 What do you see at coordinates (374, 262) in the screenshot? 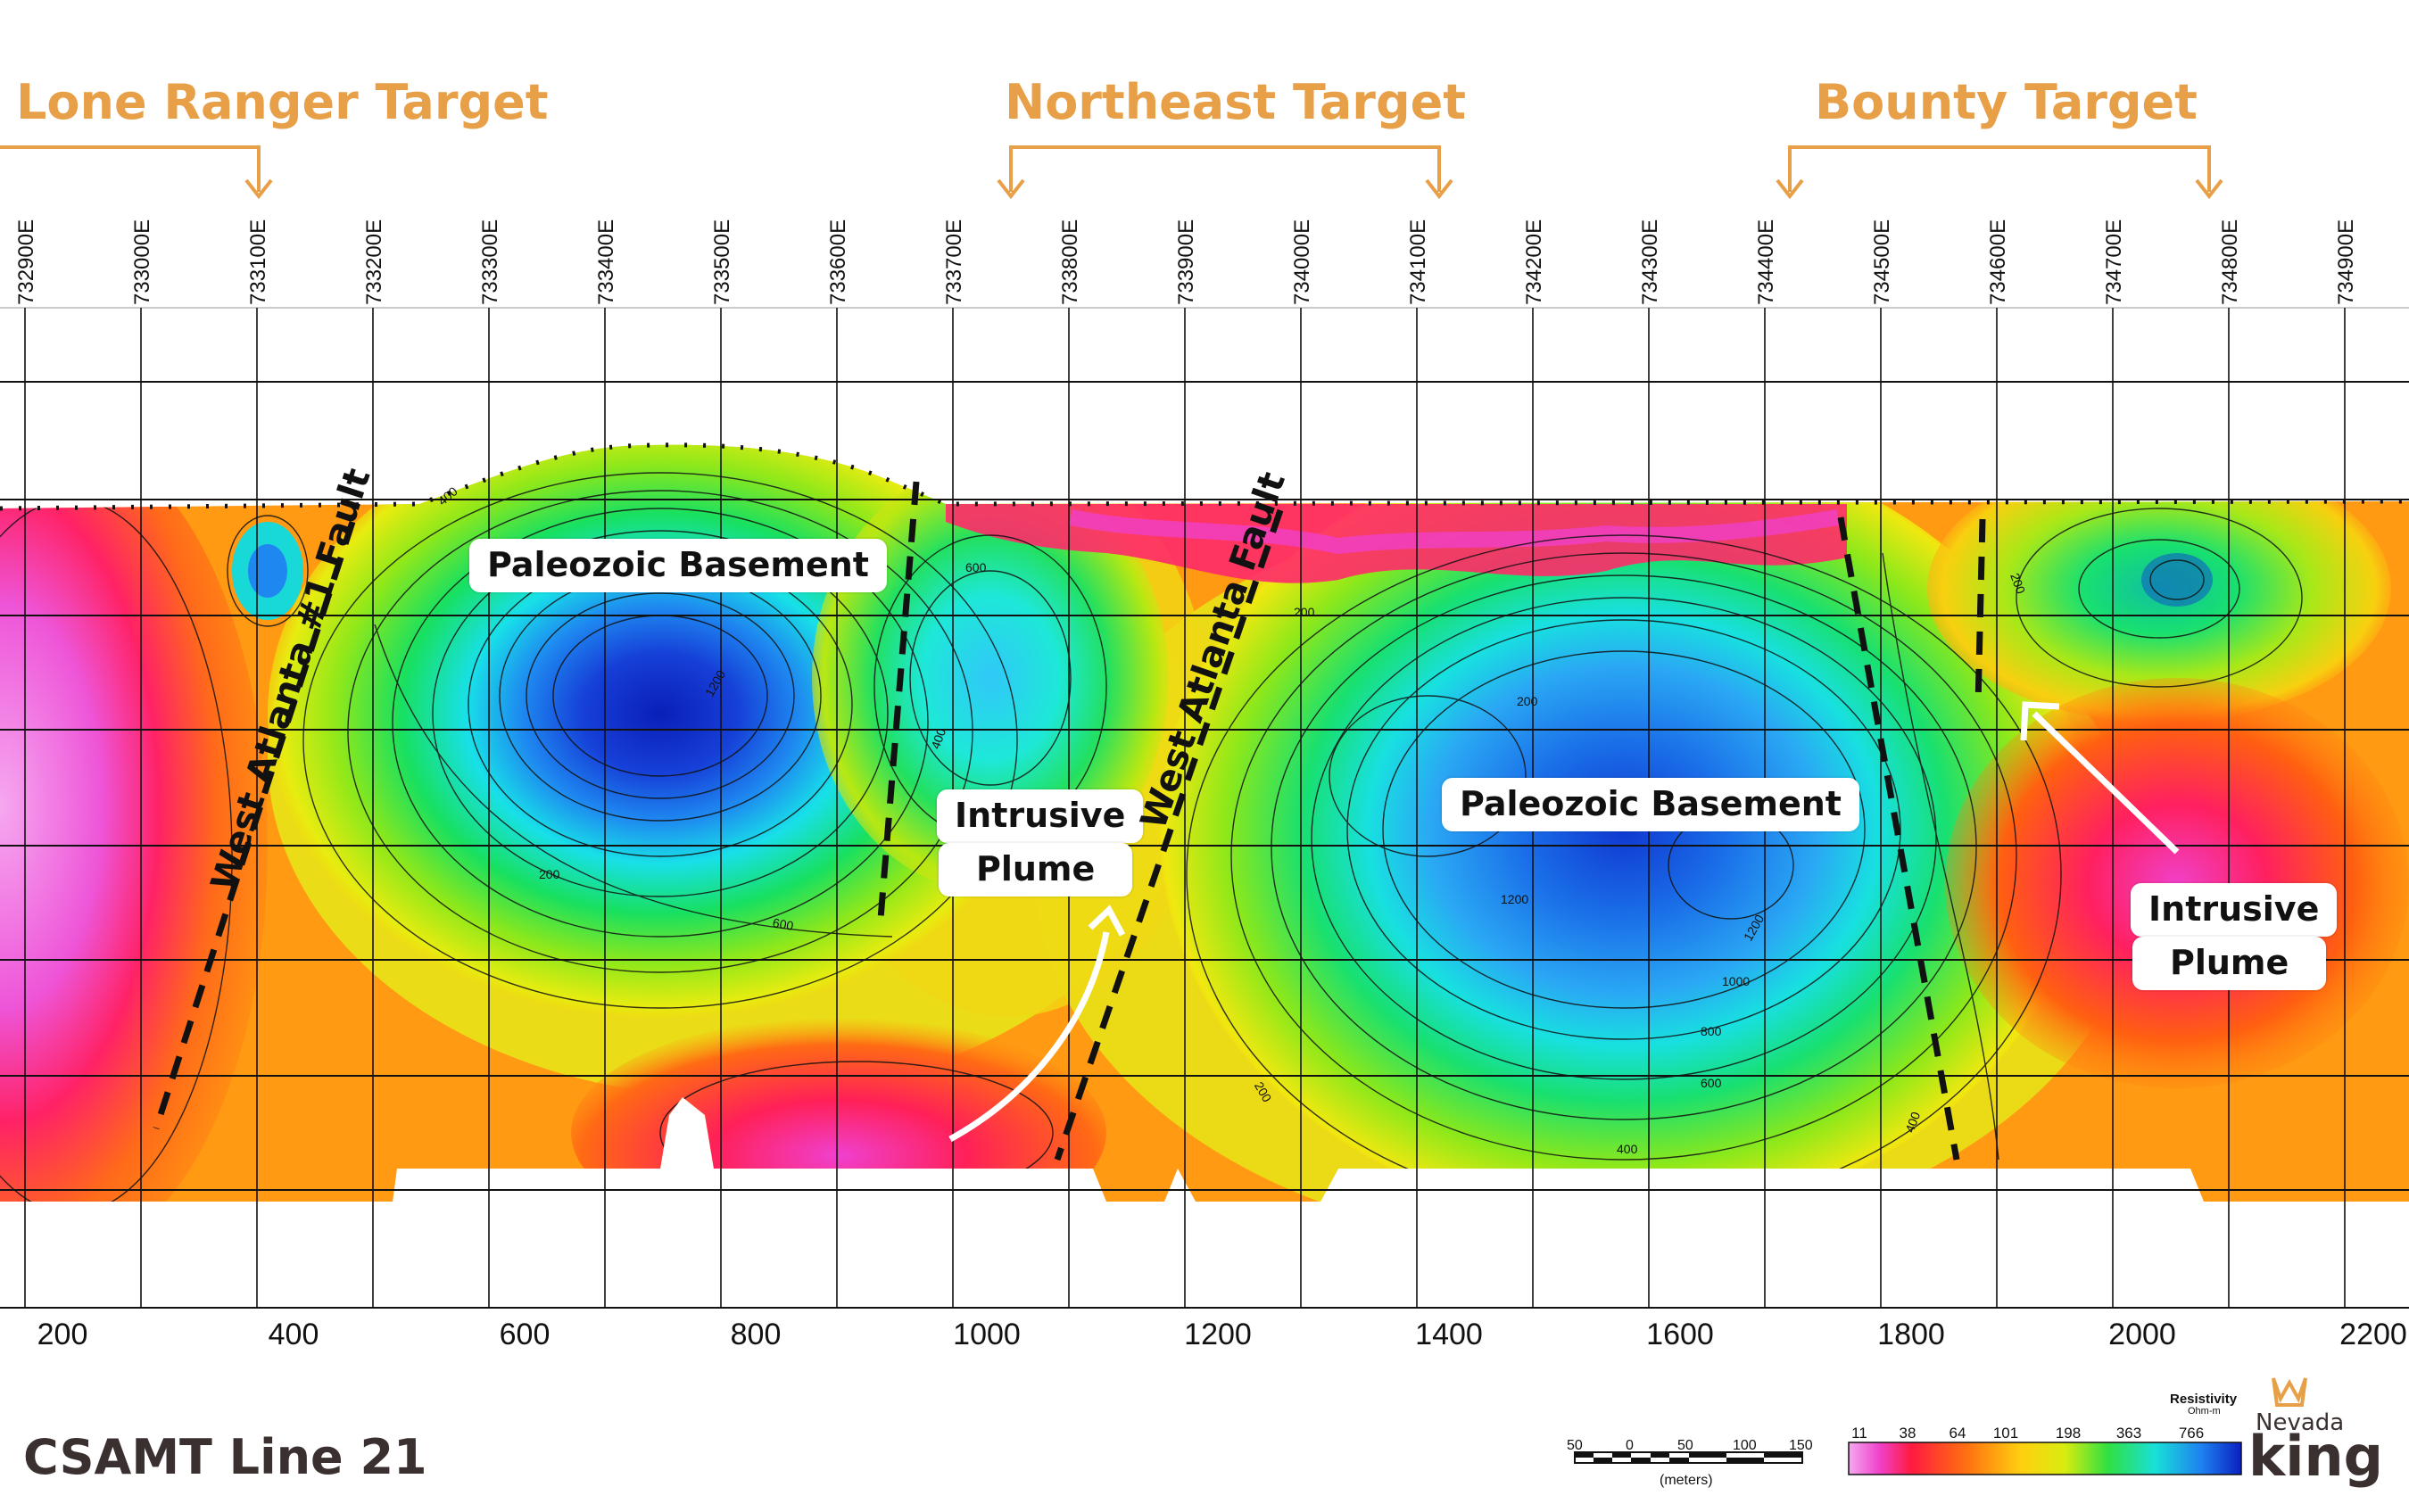
I see `easting-label: 733200E` at bounding box center [374, 262].